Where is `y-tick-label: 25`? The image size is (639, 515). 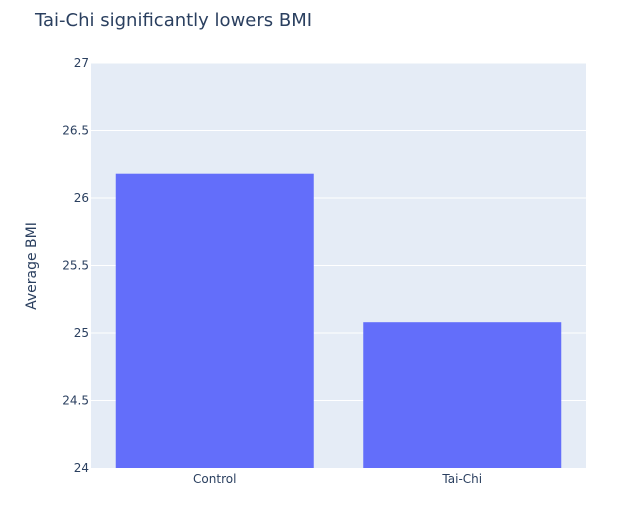
y-tick-label: 25 is located at coordinates (81, 333).